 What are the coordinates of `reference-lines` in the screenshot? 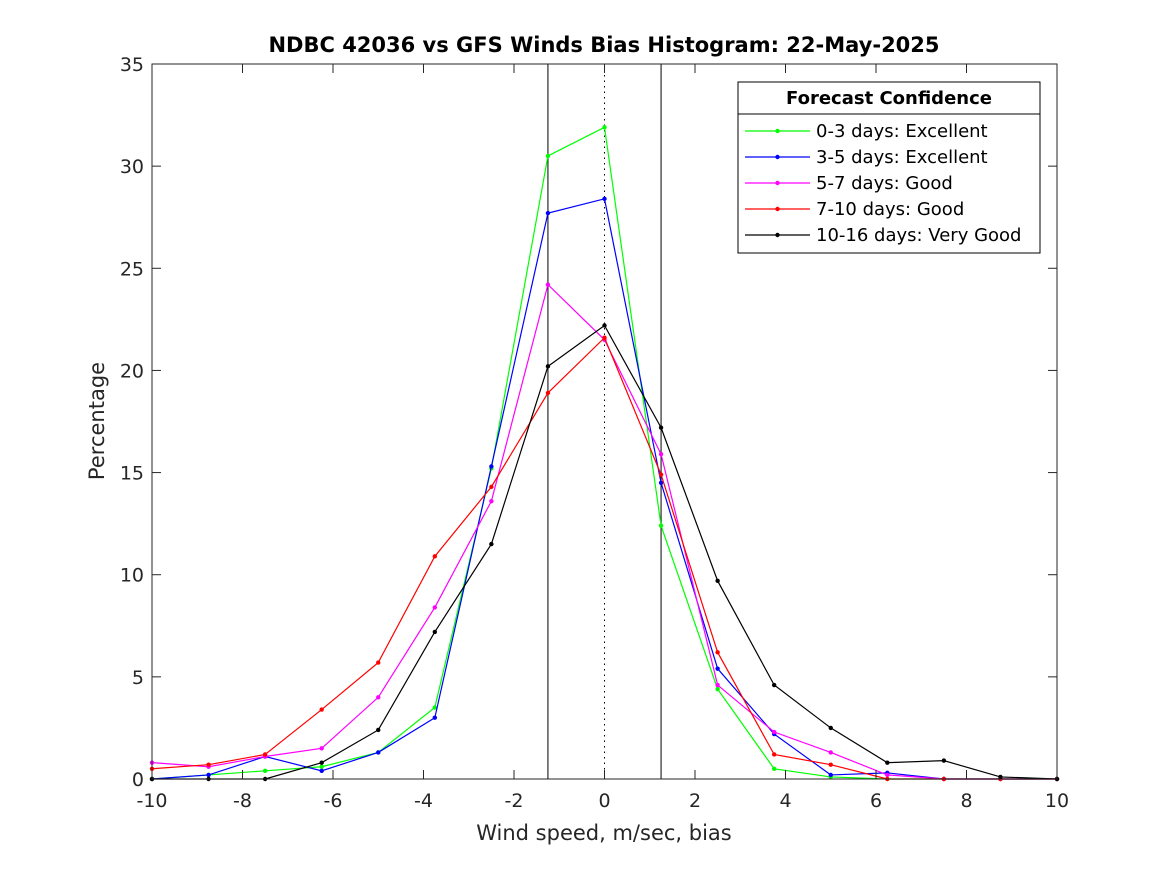 It's located at (604, 421).